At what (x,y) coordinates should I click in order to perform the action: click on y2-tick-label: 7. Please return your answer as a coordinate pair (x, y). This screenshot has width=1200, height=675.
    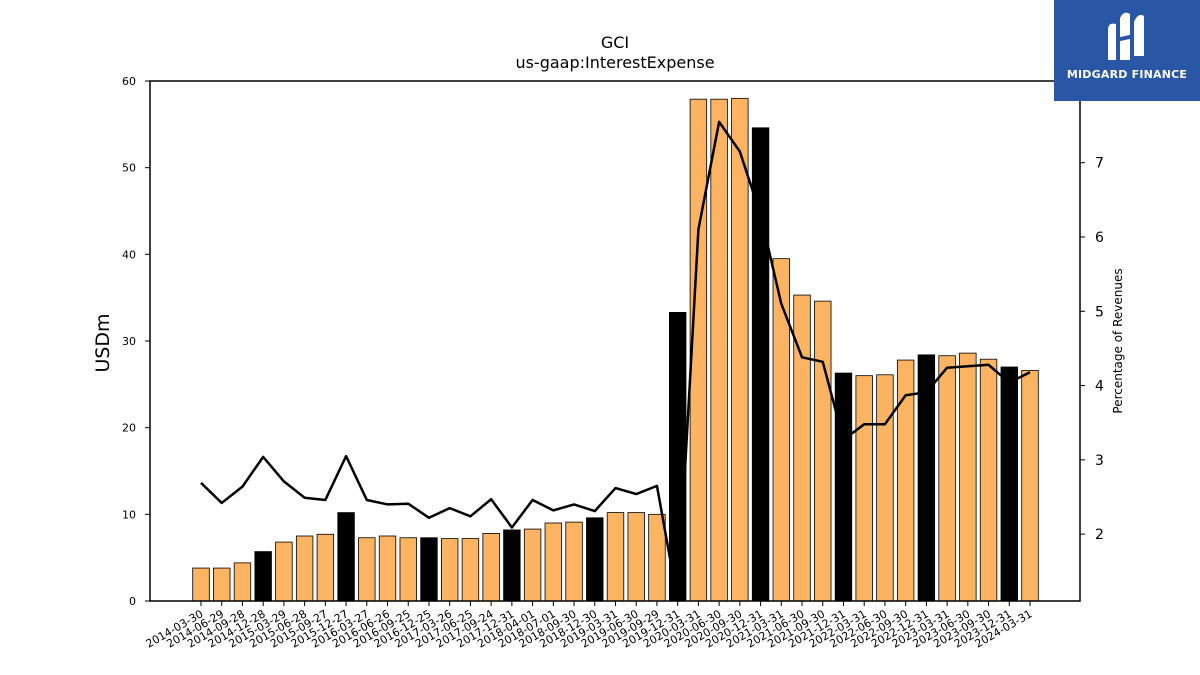
    Looking at the image, I should click on (1099, 164).